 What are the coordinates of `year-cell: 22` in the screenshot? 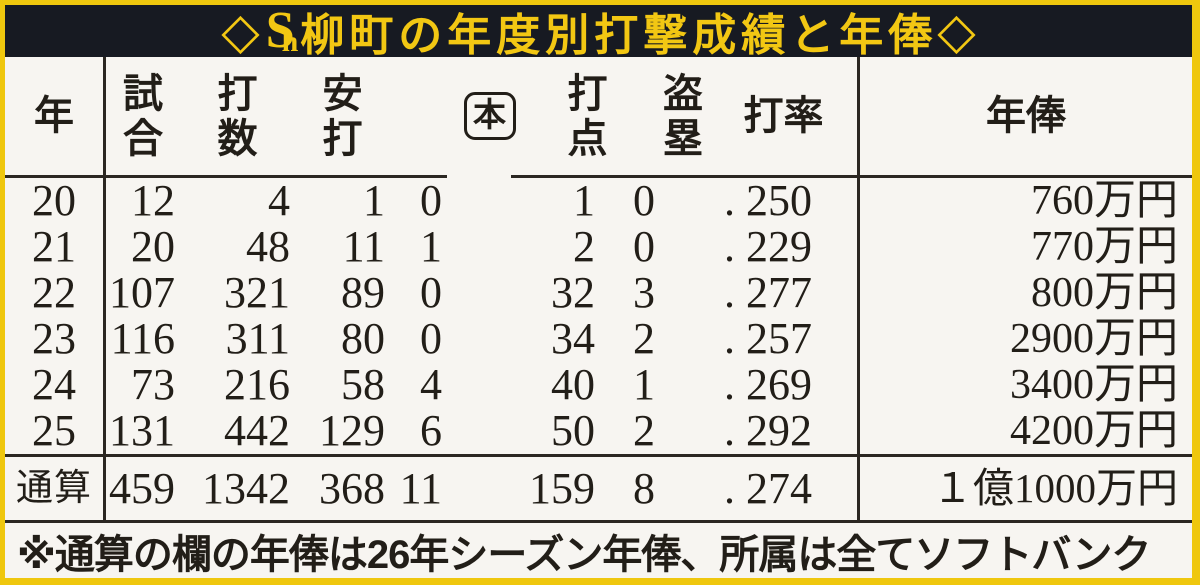 It's located at (55, 293).